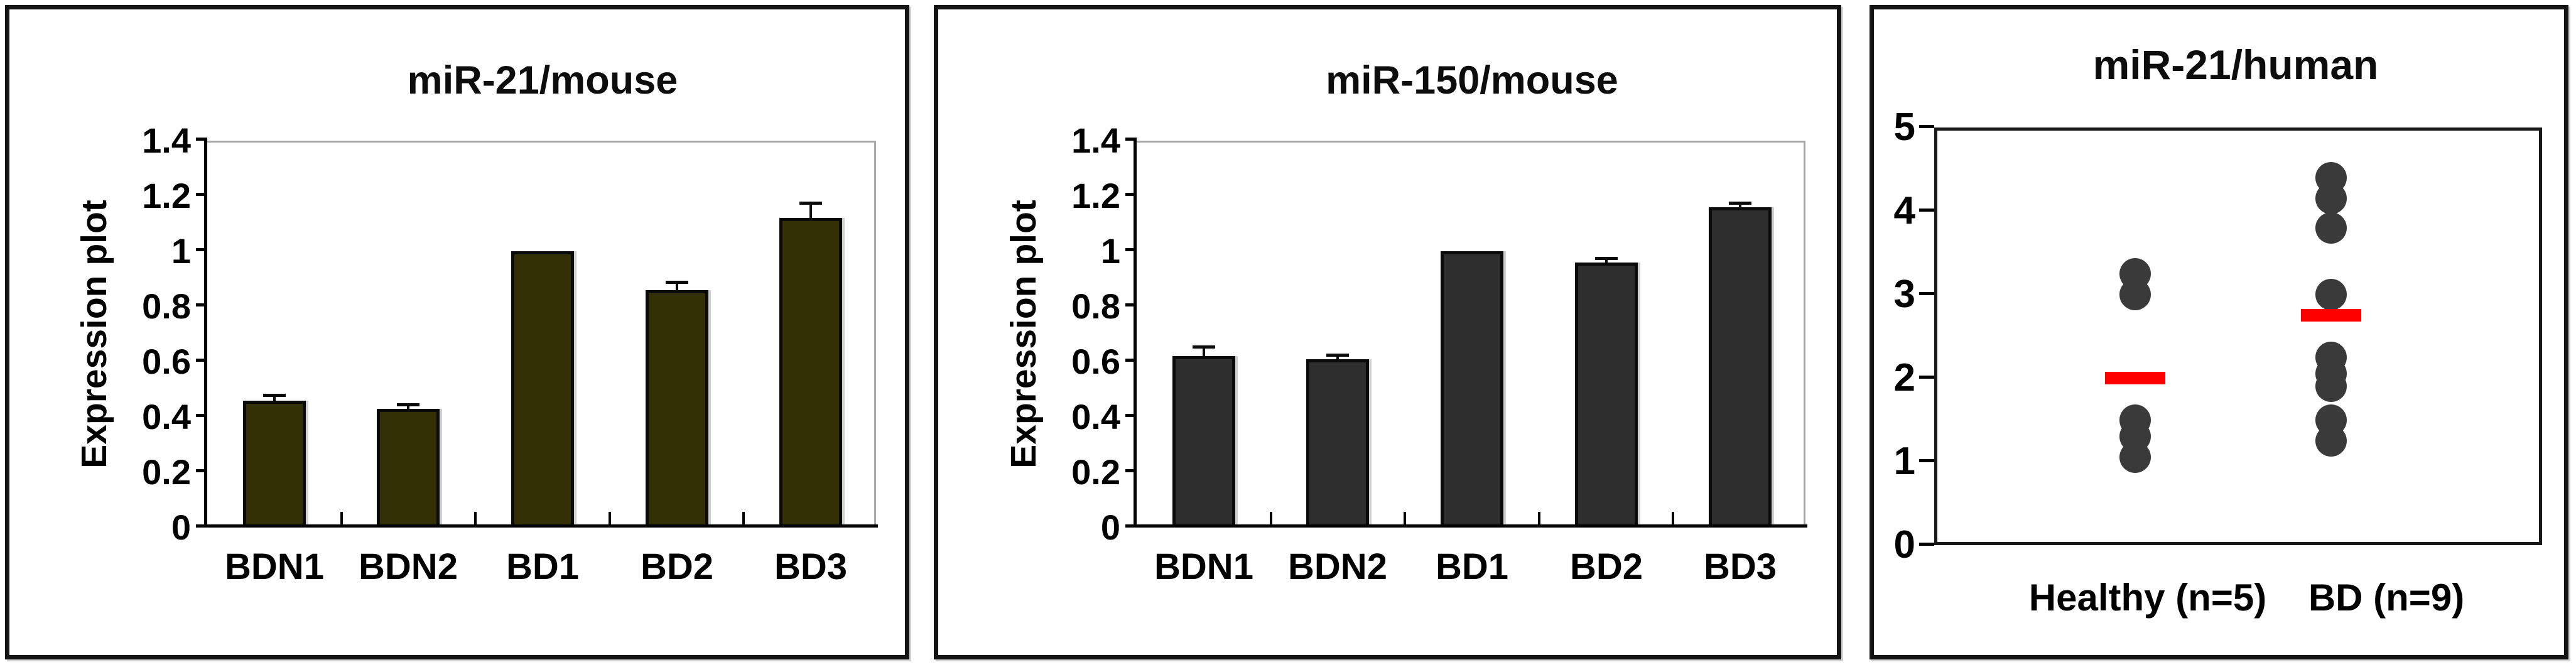  I want to click on group-label: Healthy (n=5), so click(2147, 598).